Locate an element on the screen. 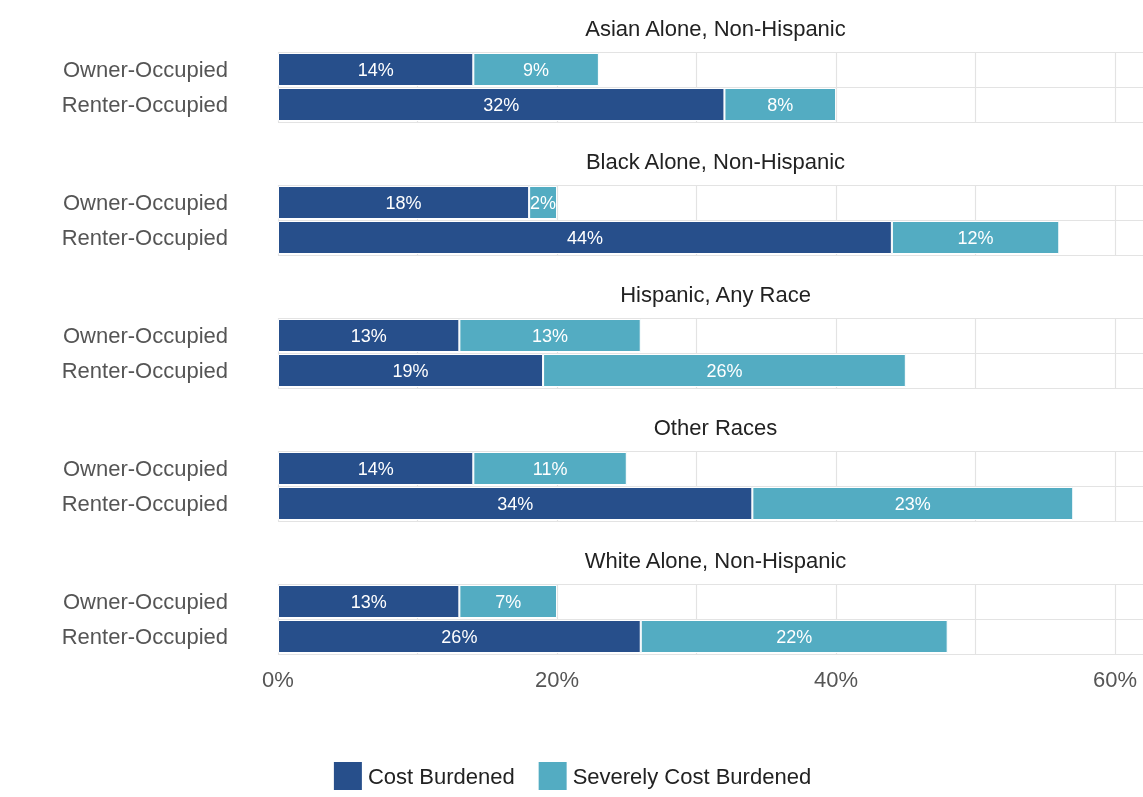 This screenshot has height=797, width=1143. chart-title: Black Alone, Non-Hispanic is located at coordinates (715, 161).